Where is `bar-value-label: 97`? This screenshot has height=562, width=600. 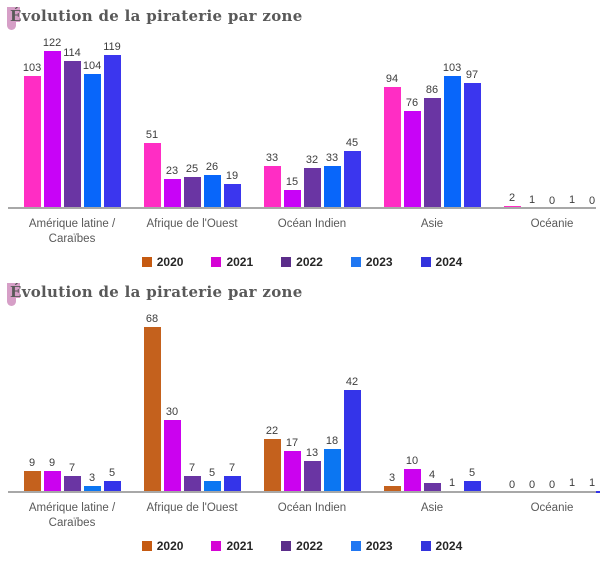 bar-value-label: 97 is located at coordinates (472, 75).